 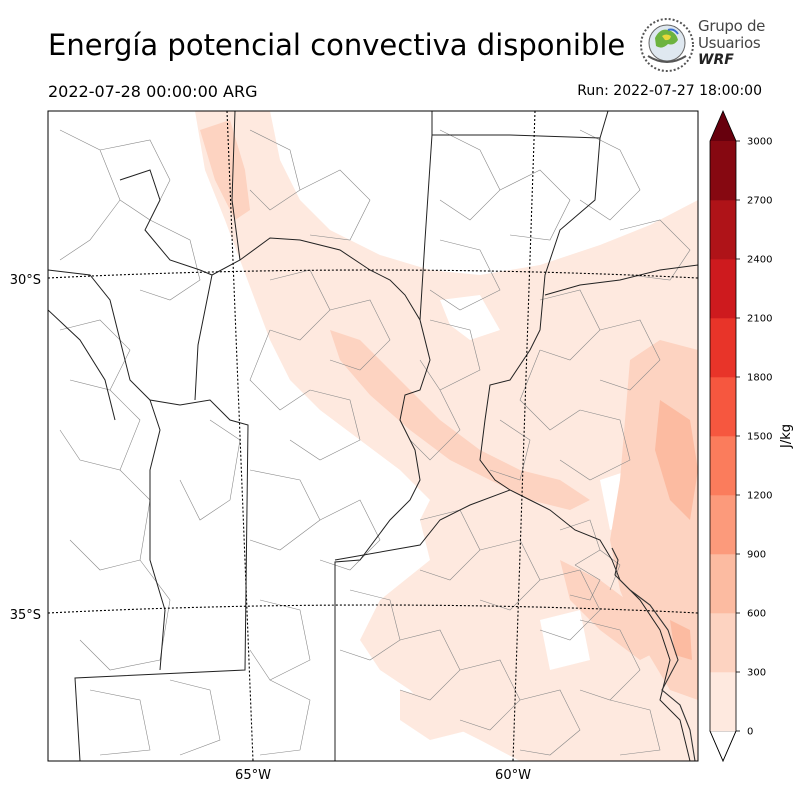 I want to click on lat-label-30s: 30°S, so click(x=25, y=280).